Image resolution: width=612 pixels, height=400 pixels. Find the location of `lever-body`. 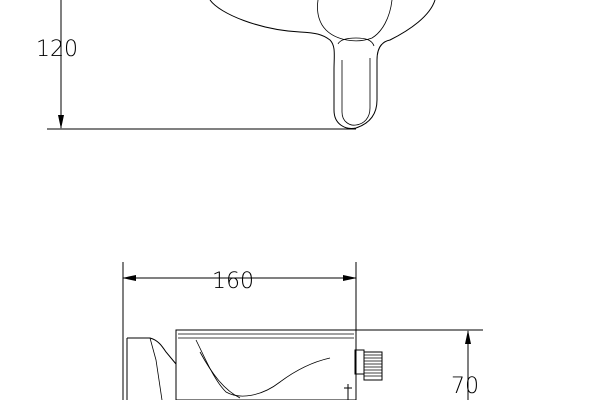

lever-body is located at coordinates (356, 92).